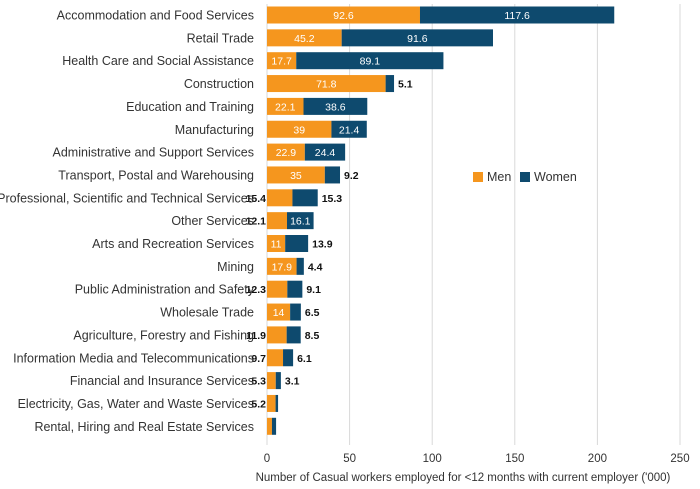 The width and height of the screenshot is (700, 489). I want to click on category-label: Public Administration and Safety, so click(165, 290).